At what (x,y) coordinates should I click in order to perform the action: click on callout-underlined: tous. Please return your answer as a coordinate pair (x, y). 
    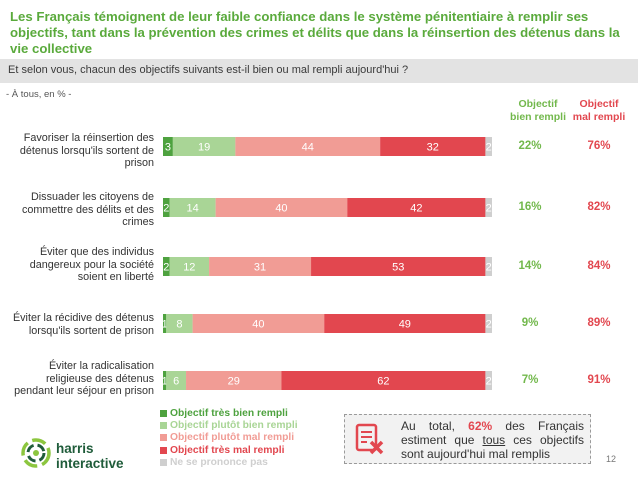
    Looking at the image, I should click on (494, 440).